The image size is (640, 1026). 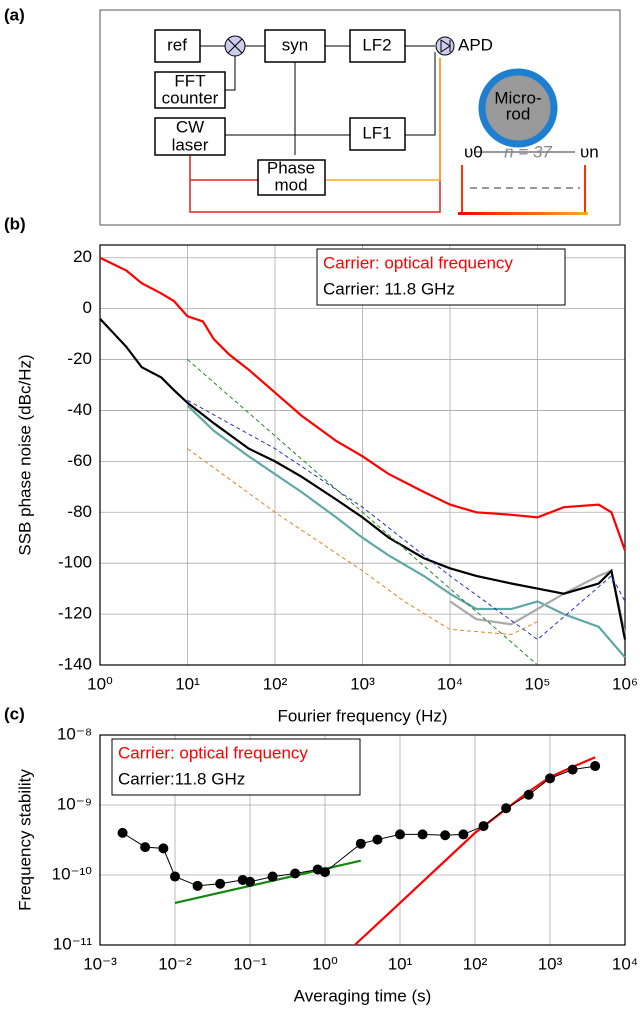 I want to click on y-tick-label: -60, so click(x=79, y=460).